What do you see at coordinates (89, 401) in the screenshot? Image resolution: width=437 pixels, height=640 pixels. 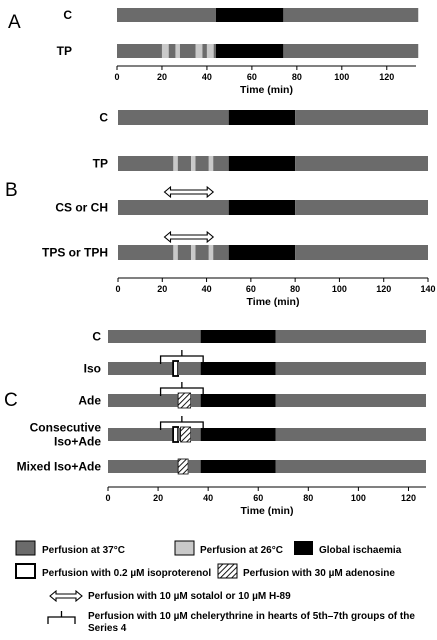 I see `row-label: Ade` at bounding box center [89, 401].